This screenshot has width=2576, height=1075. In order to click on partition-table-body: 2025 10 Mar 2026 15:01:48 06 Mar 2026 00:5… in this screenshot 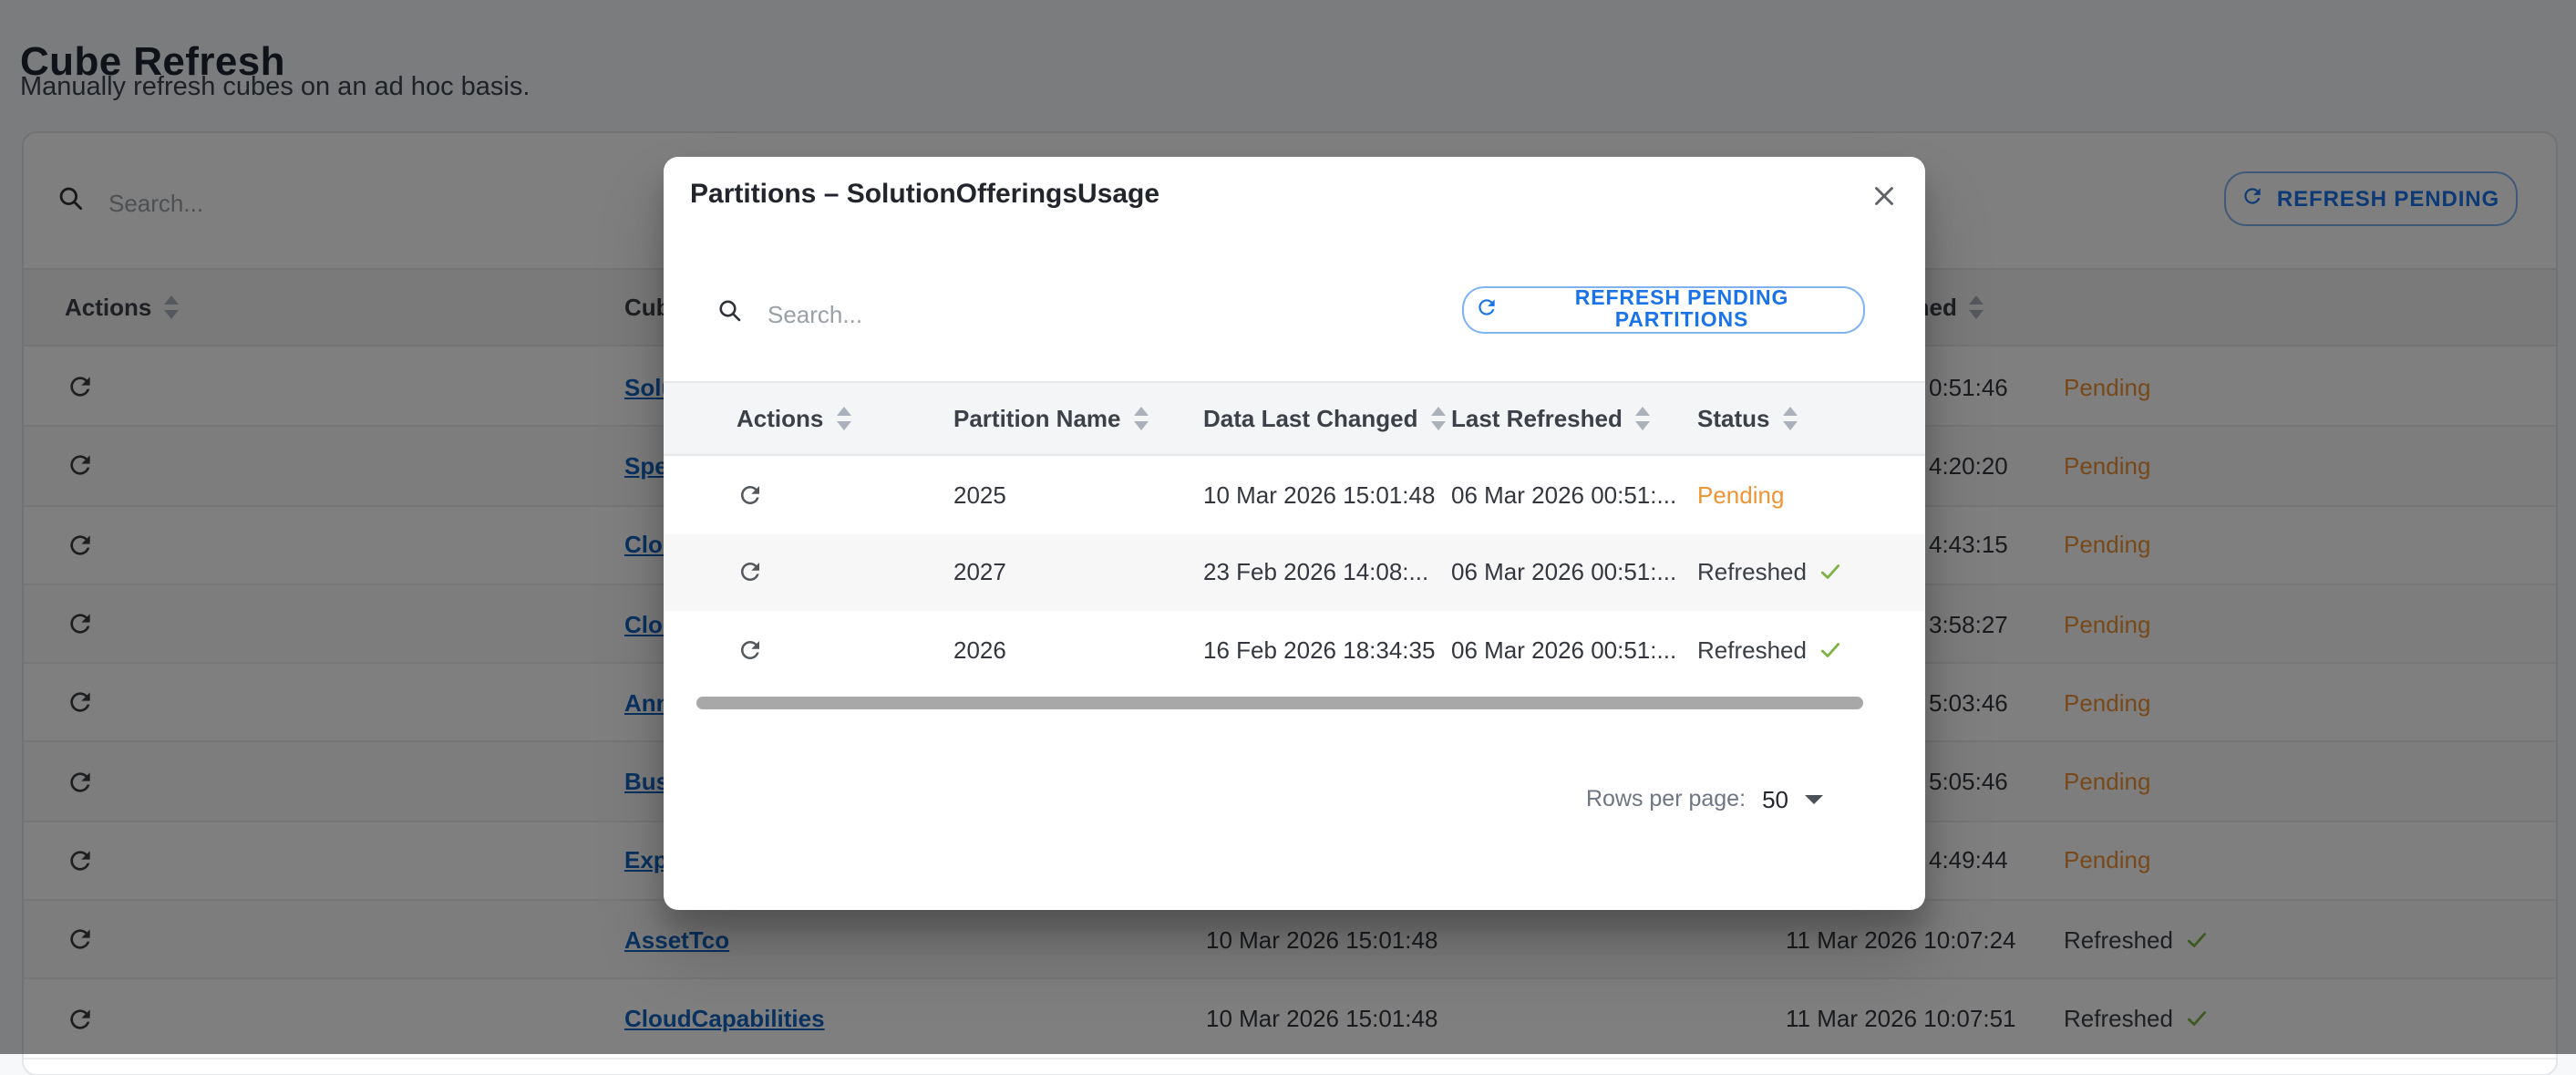, I will do `click(1294, 572)`.